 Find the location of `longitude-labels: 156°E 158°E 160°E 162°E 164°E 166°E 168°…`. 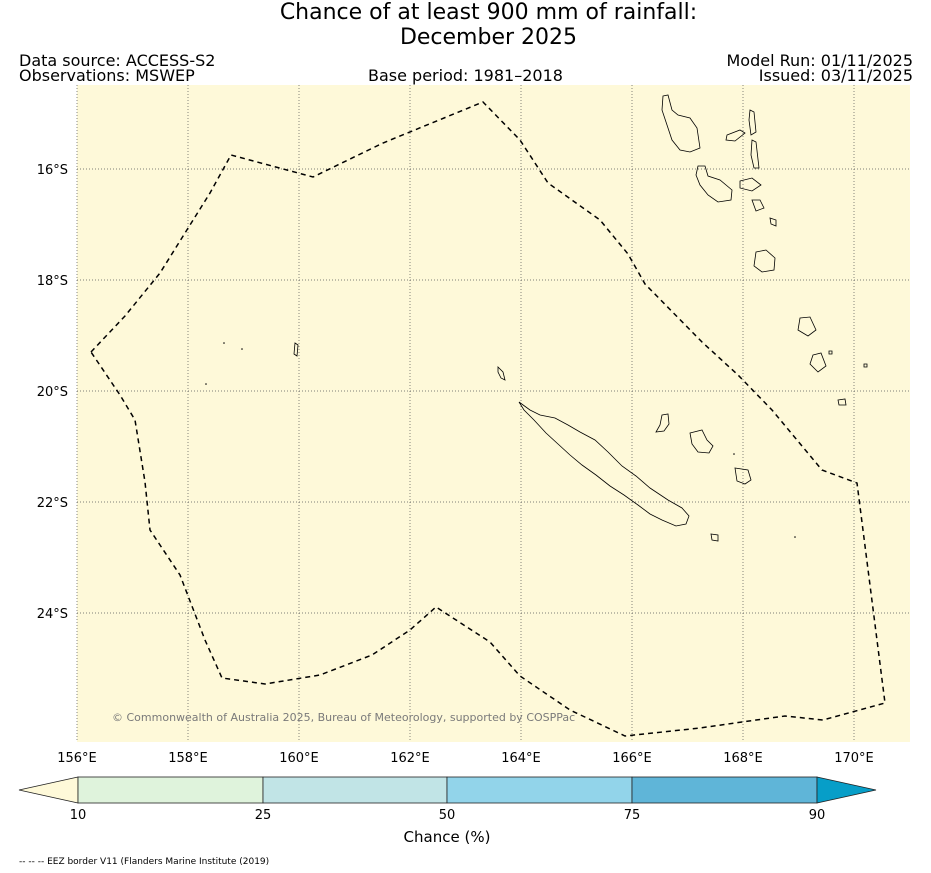

longitude-labels: 156°E 158°E 160°E 162°E 164°E 166°E 168°… is located at coordinates (465, 758).